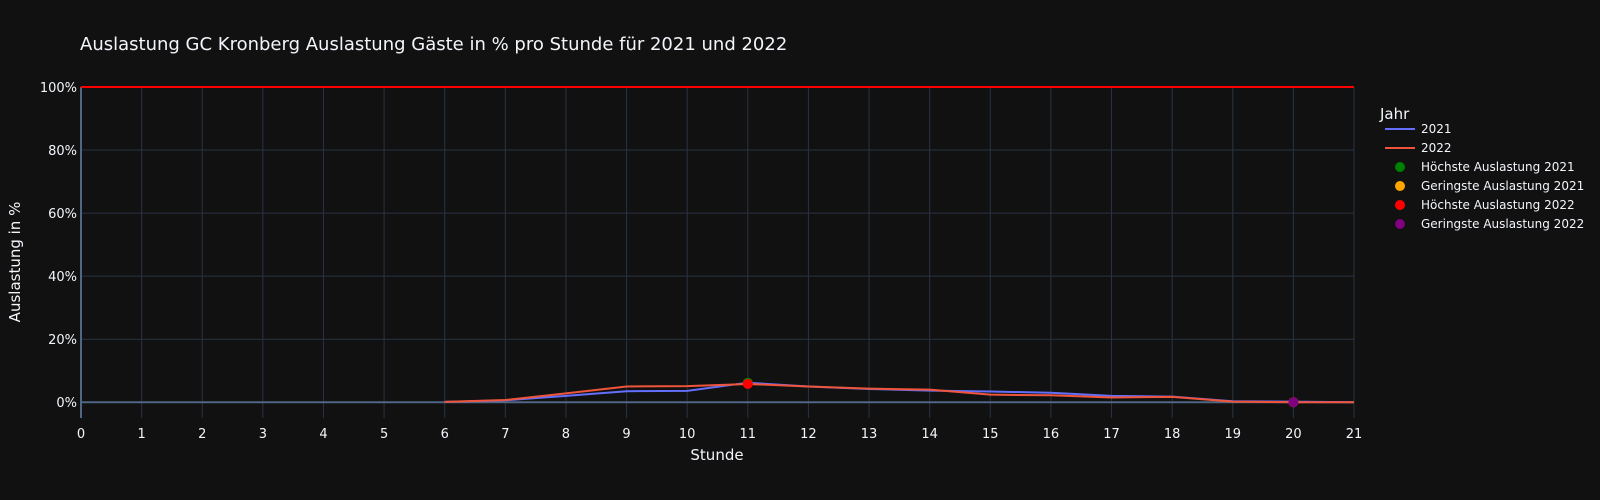 The width and height of the screenshot is (1600, 500). What do you see at coordinates (62, 151) in the screenshot?
I see `y-tick-label: 80%` at bounding box center [62, 151].